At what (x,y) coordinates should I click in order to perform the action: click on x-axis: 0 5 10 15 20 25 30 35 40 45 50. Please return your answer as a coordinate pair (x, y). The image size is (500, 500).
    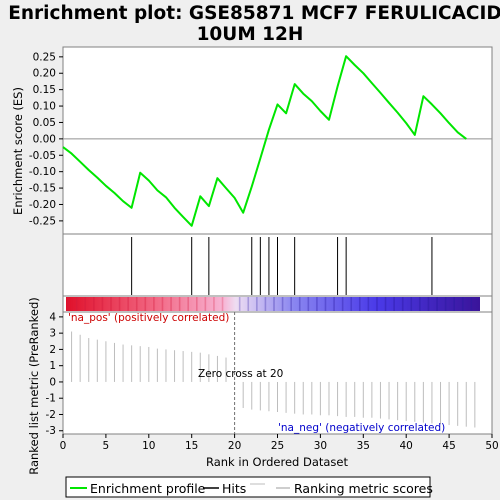
    Looking at the image, I should click on (279, 443).